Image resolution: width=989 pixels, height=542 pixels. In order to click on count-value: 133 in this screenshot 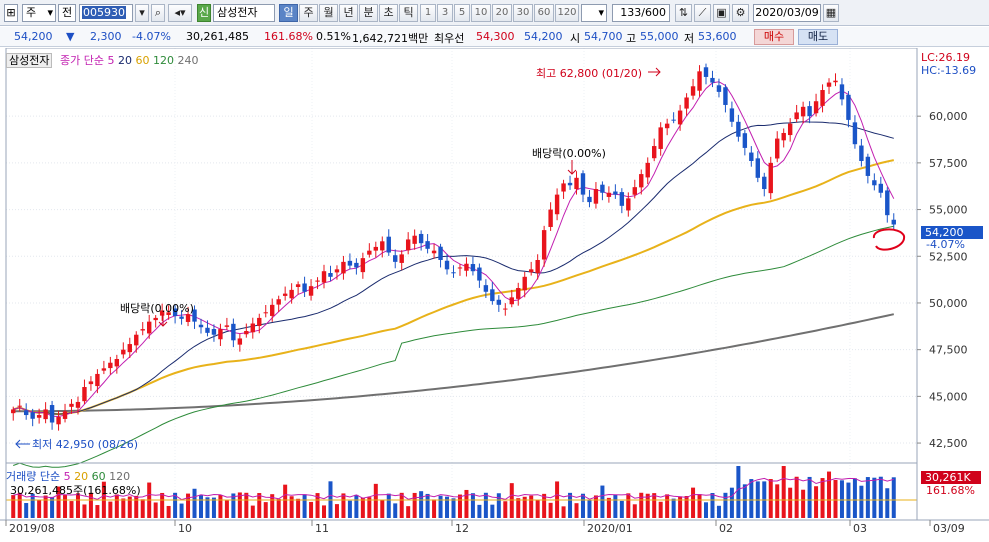, I will do `click(631, 12)`.